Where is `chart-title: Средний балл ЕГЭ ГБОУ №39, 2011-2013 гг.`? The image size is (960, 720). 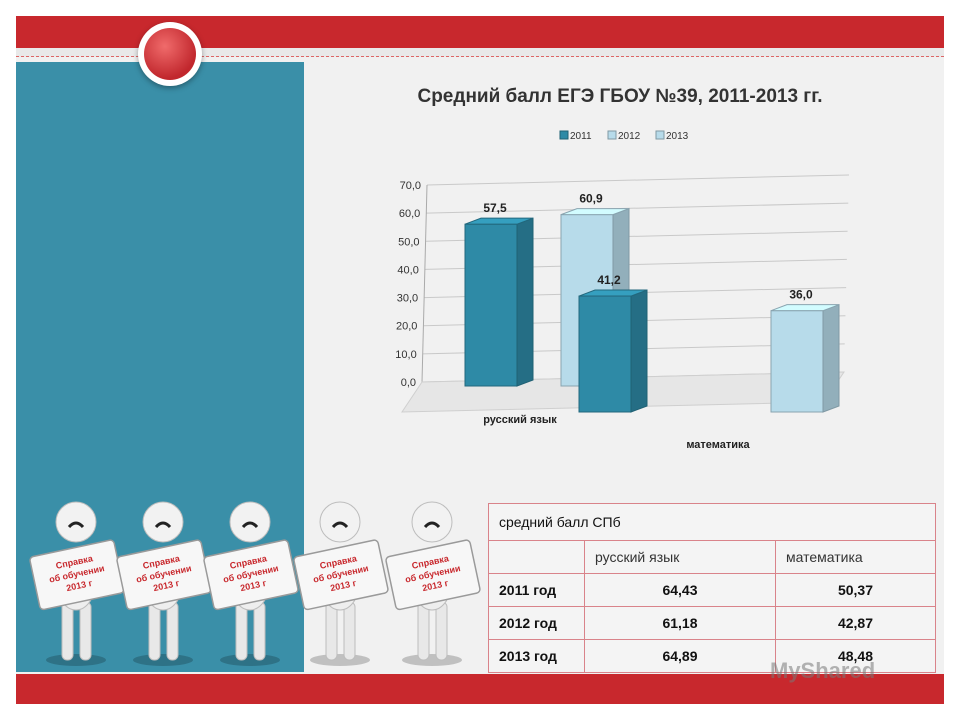 chart-title: Средний балл ЕГЭ ГБОУ №39, 2011-2013 гг. is located at coordinates (620, 96).